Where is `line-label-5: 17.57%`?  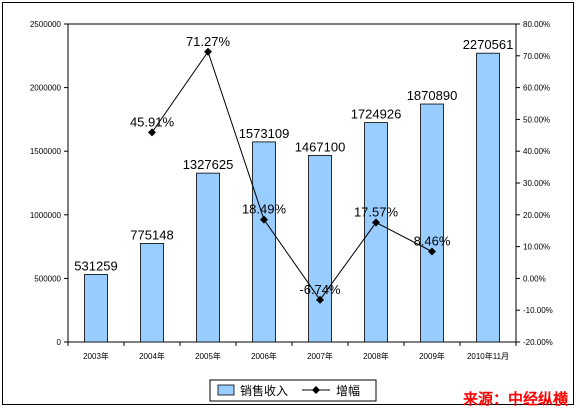 line-label-5: 17.57% is located at coordinates (376, 212).